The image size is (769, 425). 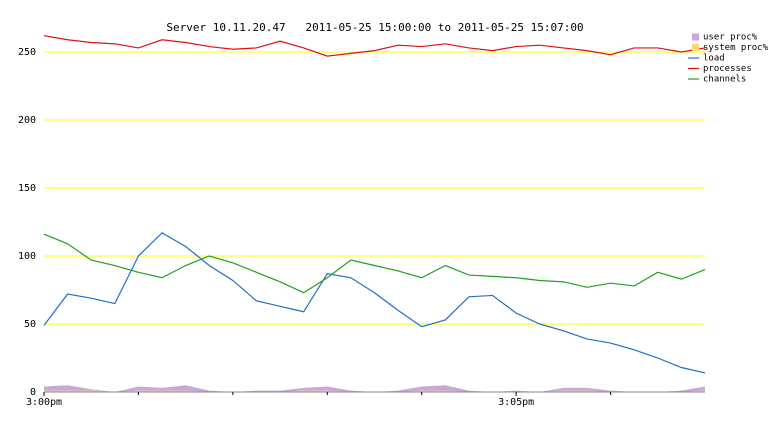 I want to click on y-tick-label: 50, so click(x=30, y=324).